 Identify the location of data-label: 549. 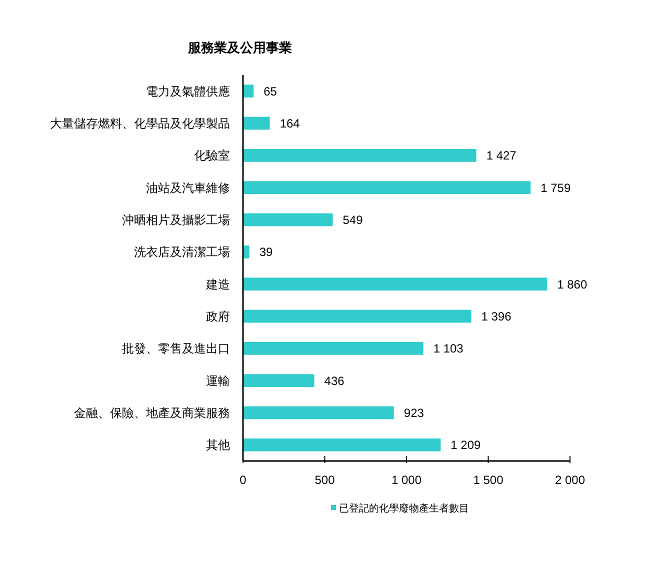
(353, 219).